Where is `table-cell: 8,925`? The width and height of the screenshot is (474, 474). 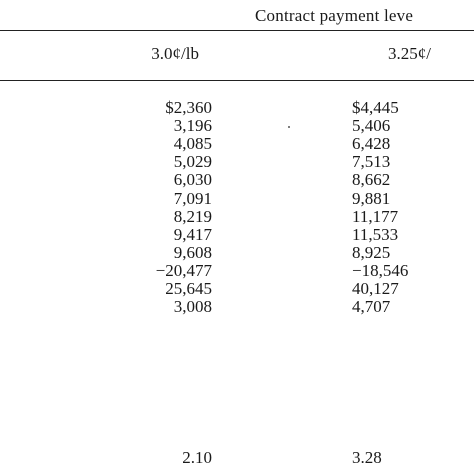 table-cell: 8,925 is located at coordinates (371, 252).